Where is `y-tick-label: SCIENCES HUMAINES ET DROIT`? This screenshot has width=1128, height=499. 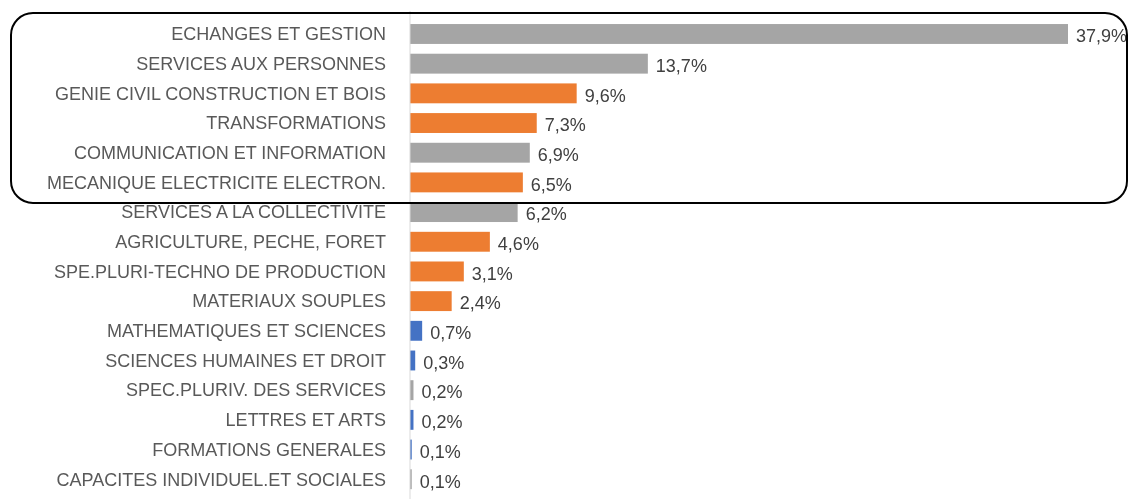 y-tick-label: SCIENCES HUMAINES ET DROIT is located at coordinates (245, 360).